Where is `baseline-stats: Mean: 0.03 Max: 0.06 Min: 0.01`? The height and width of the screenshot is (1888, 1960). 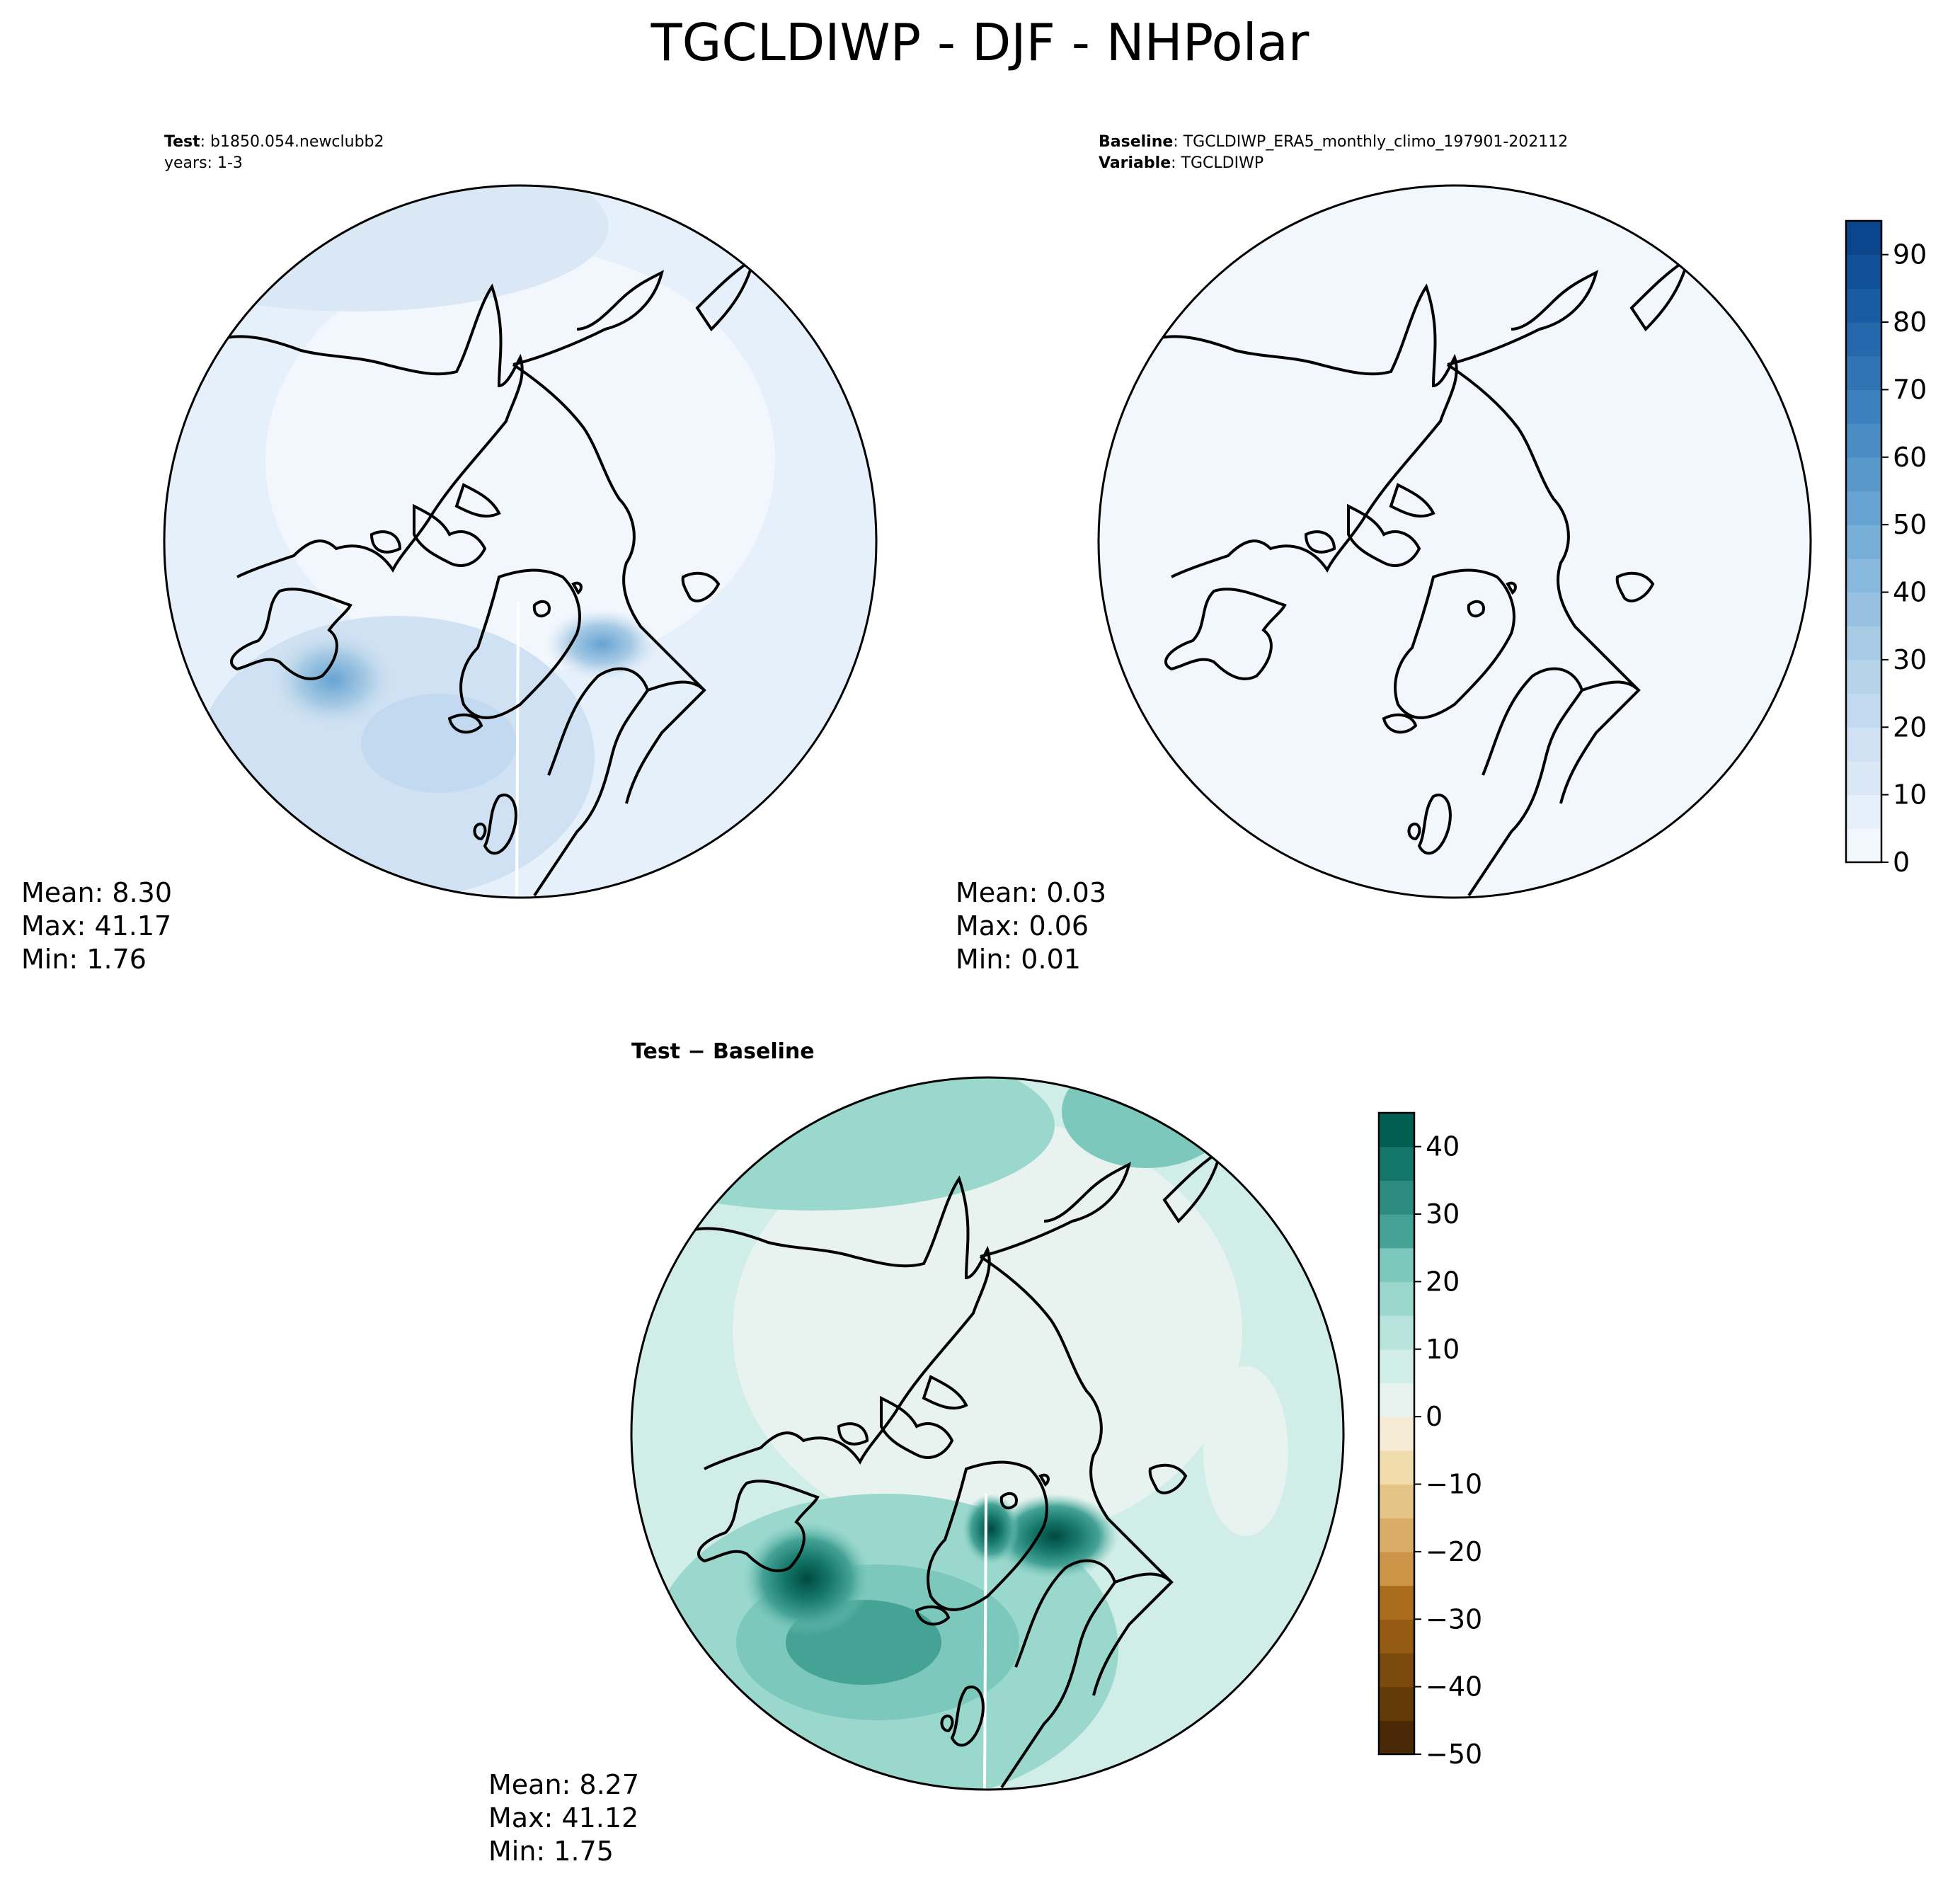 baseline-stats: Mean: 0.03 Max: 0.06 Min: 0.01 is located at coordinates (1031, 926).